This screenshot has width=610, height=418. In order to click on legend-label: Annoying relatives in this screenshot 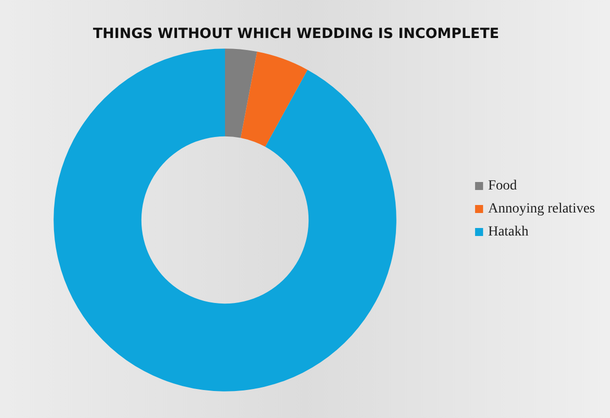, I will do `click(541, 209)`.